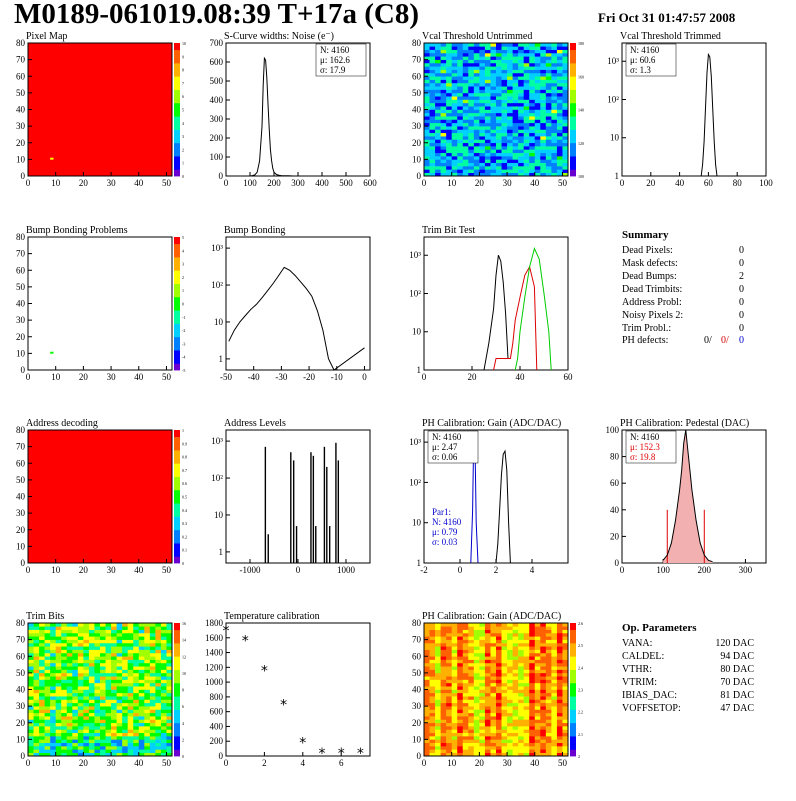 This screenshot has height=801, width=796. I want to click on bump-problems-z-cell, so click(177, 335).